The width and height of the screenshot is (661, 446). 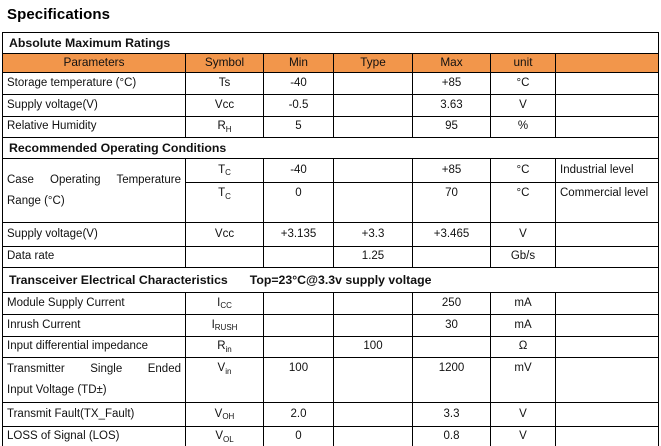 I want to click on table-row: Storage temperature (°C) Ts -40 +85 °C, so click(x=331, y=83).